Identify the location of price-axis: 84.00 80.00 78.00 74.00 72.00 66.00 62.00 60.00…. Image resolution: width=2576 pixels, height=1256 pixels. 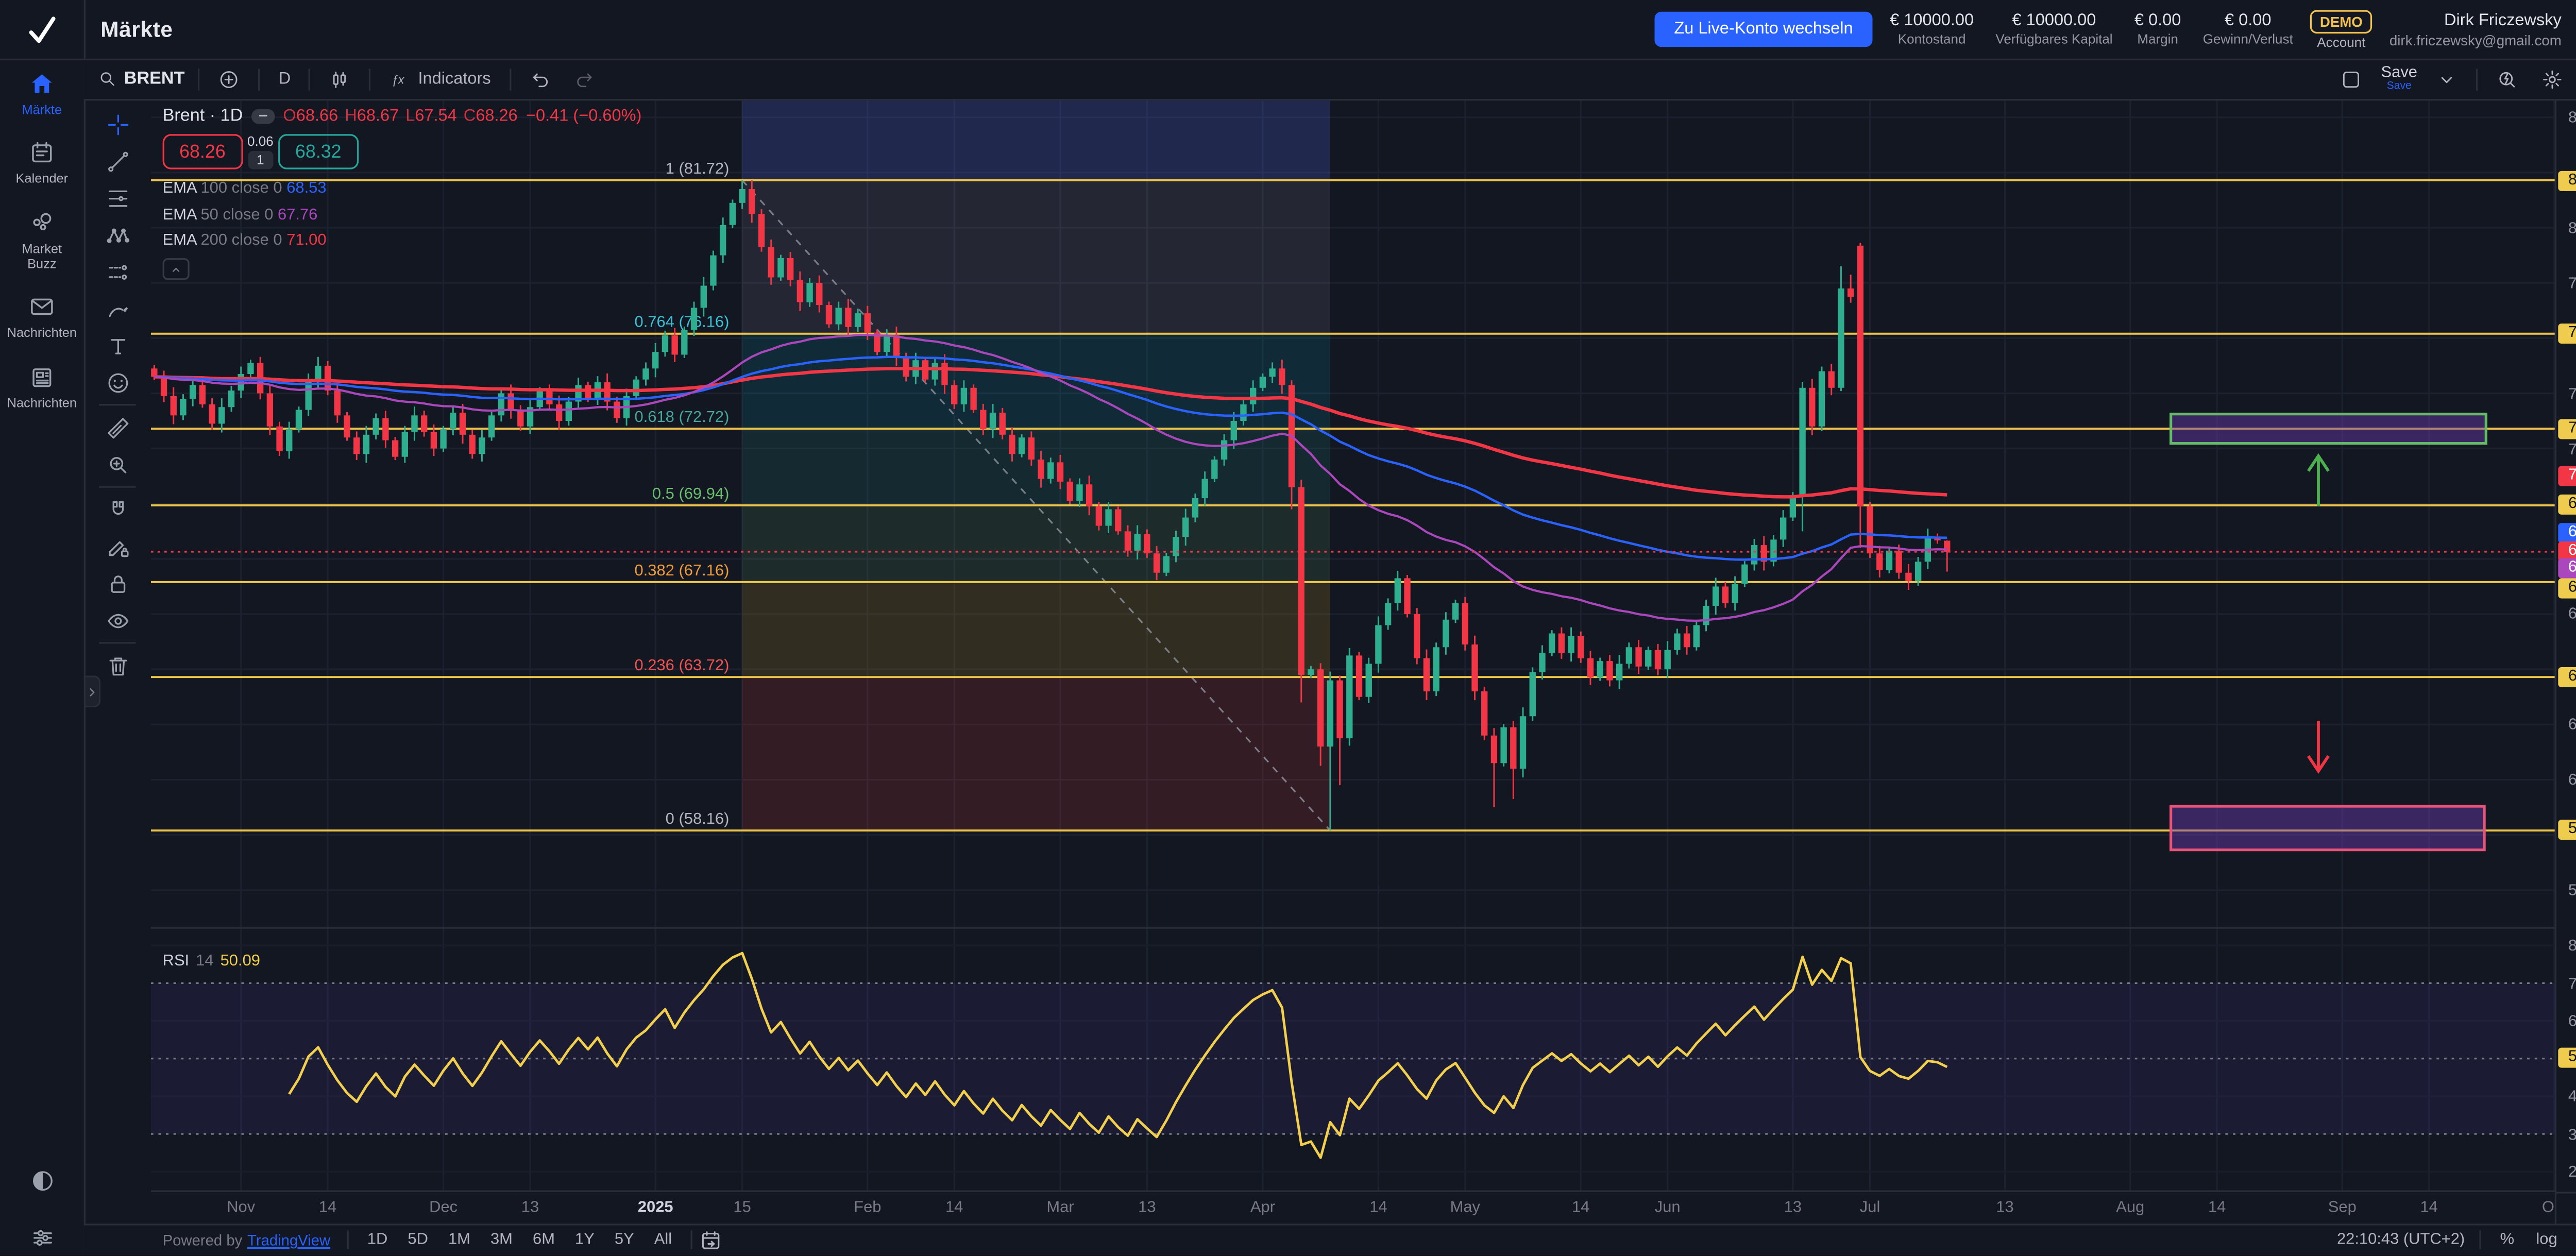
(2565, 661).